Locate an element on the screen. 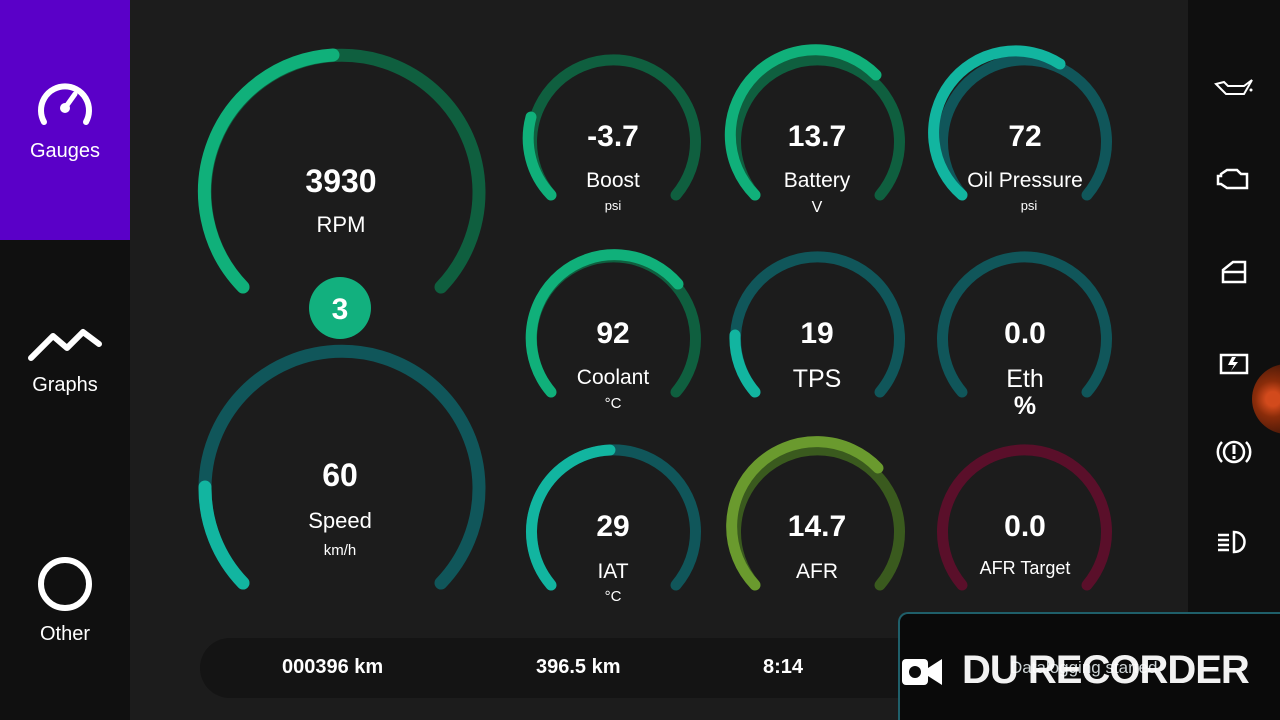 The width and height of the screenshot is (1280, 720). recorder-overlay is located at coordinates (1089, 666).